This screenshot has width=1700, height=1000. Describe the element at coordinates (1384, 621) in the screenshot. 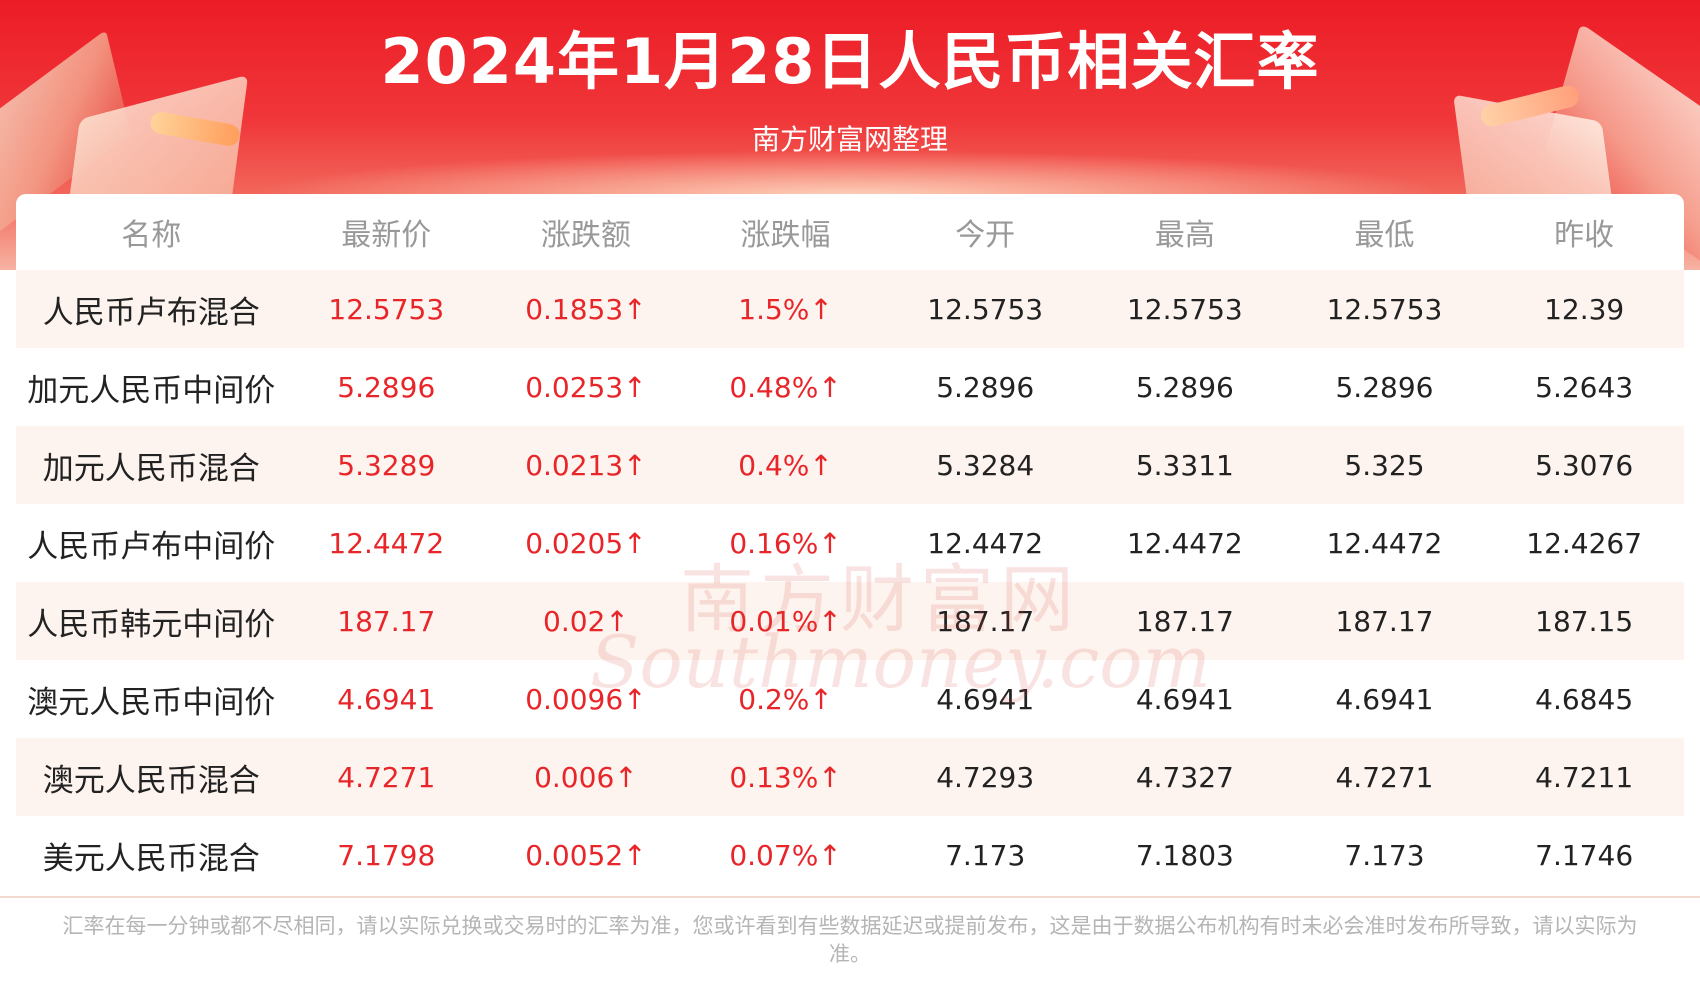

I see `cell-low: 187.17` at that location.